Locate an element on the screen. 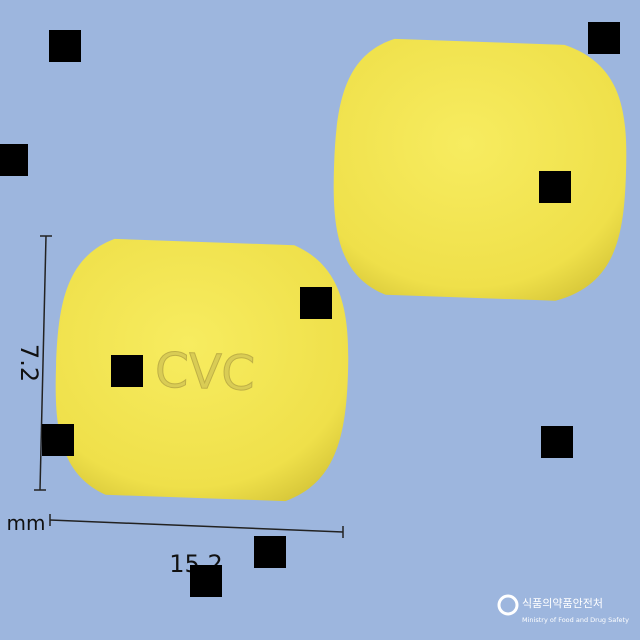  height-label: 7.2 is located at coordinates (29, 363).